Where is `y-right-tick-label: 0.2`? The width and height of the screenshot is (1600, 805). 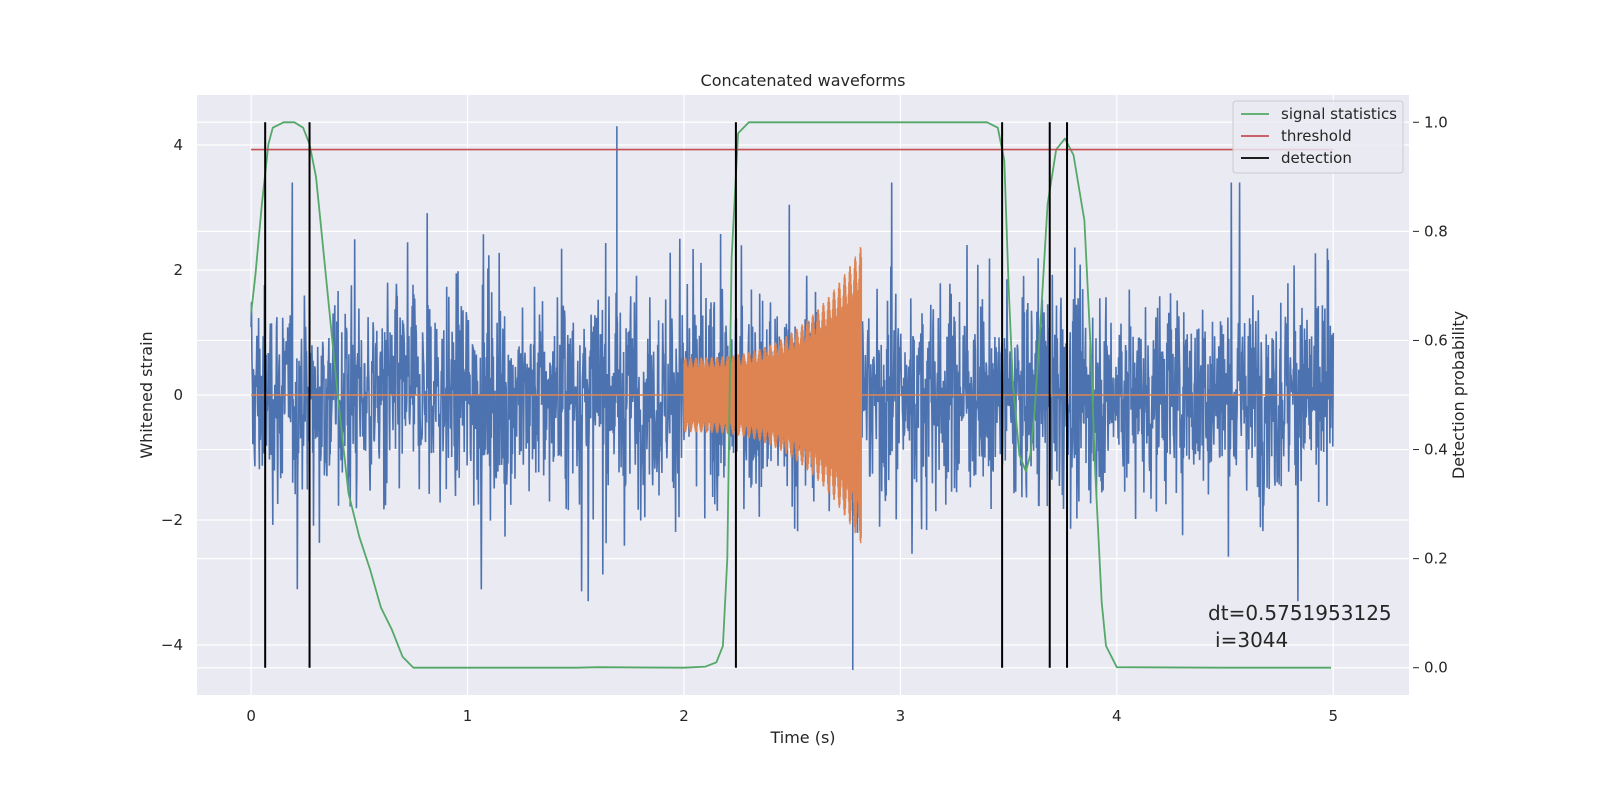 y-right-tick-label: 0.2 is located at coordinates (1436, 559).